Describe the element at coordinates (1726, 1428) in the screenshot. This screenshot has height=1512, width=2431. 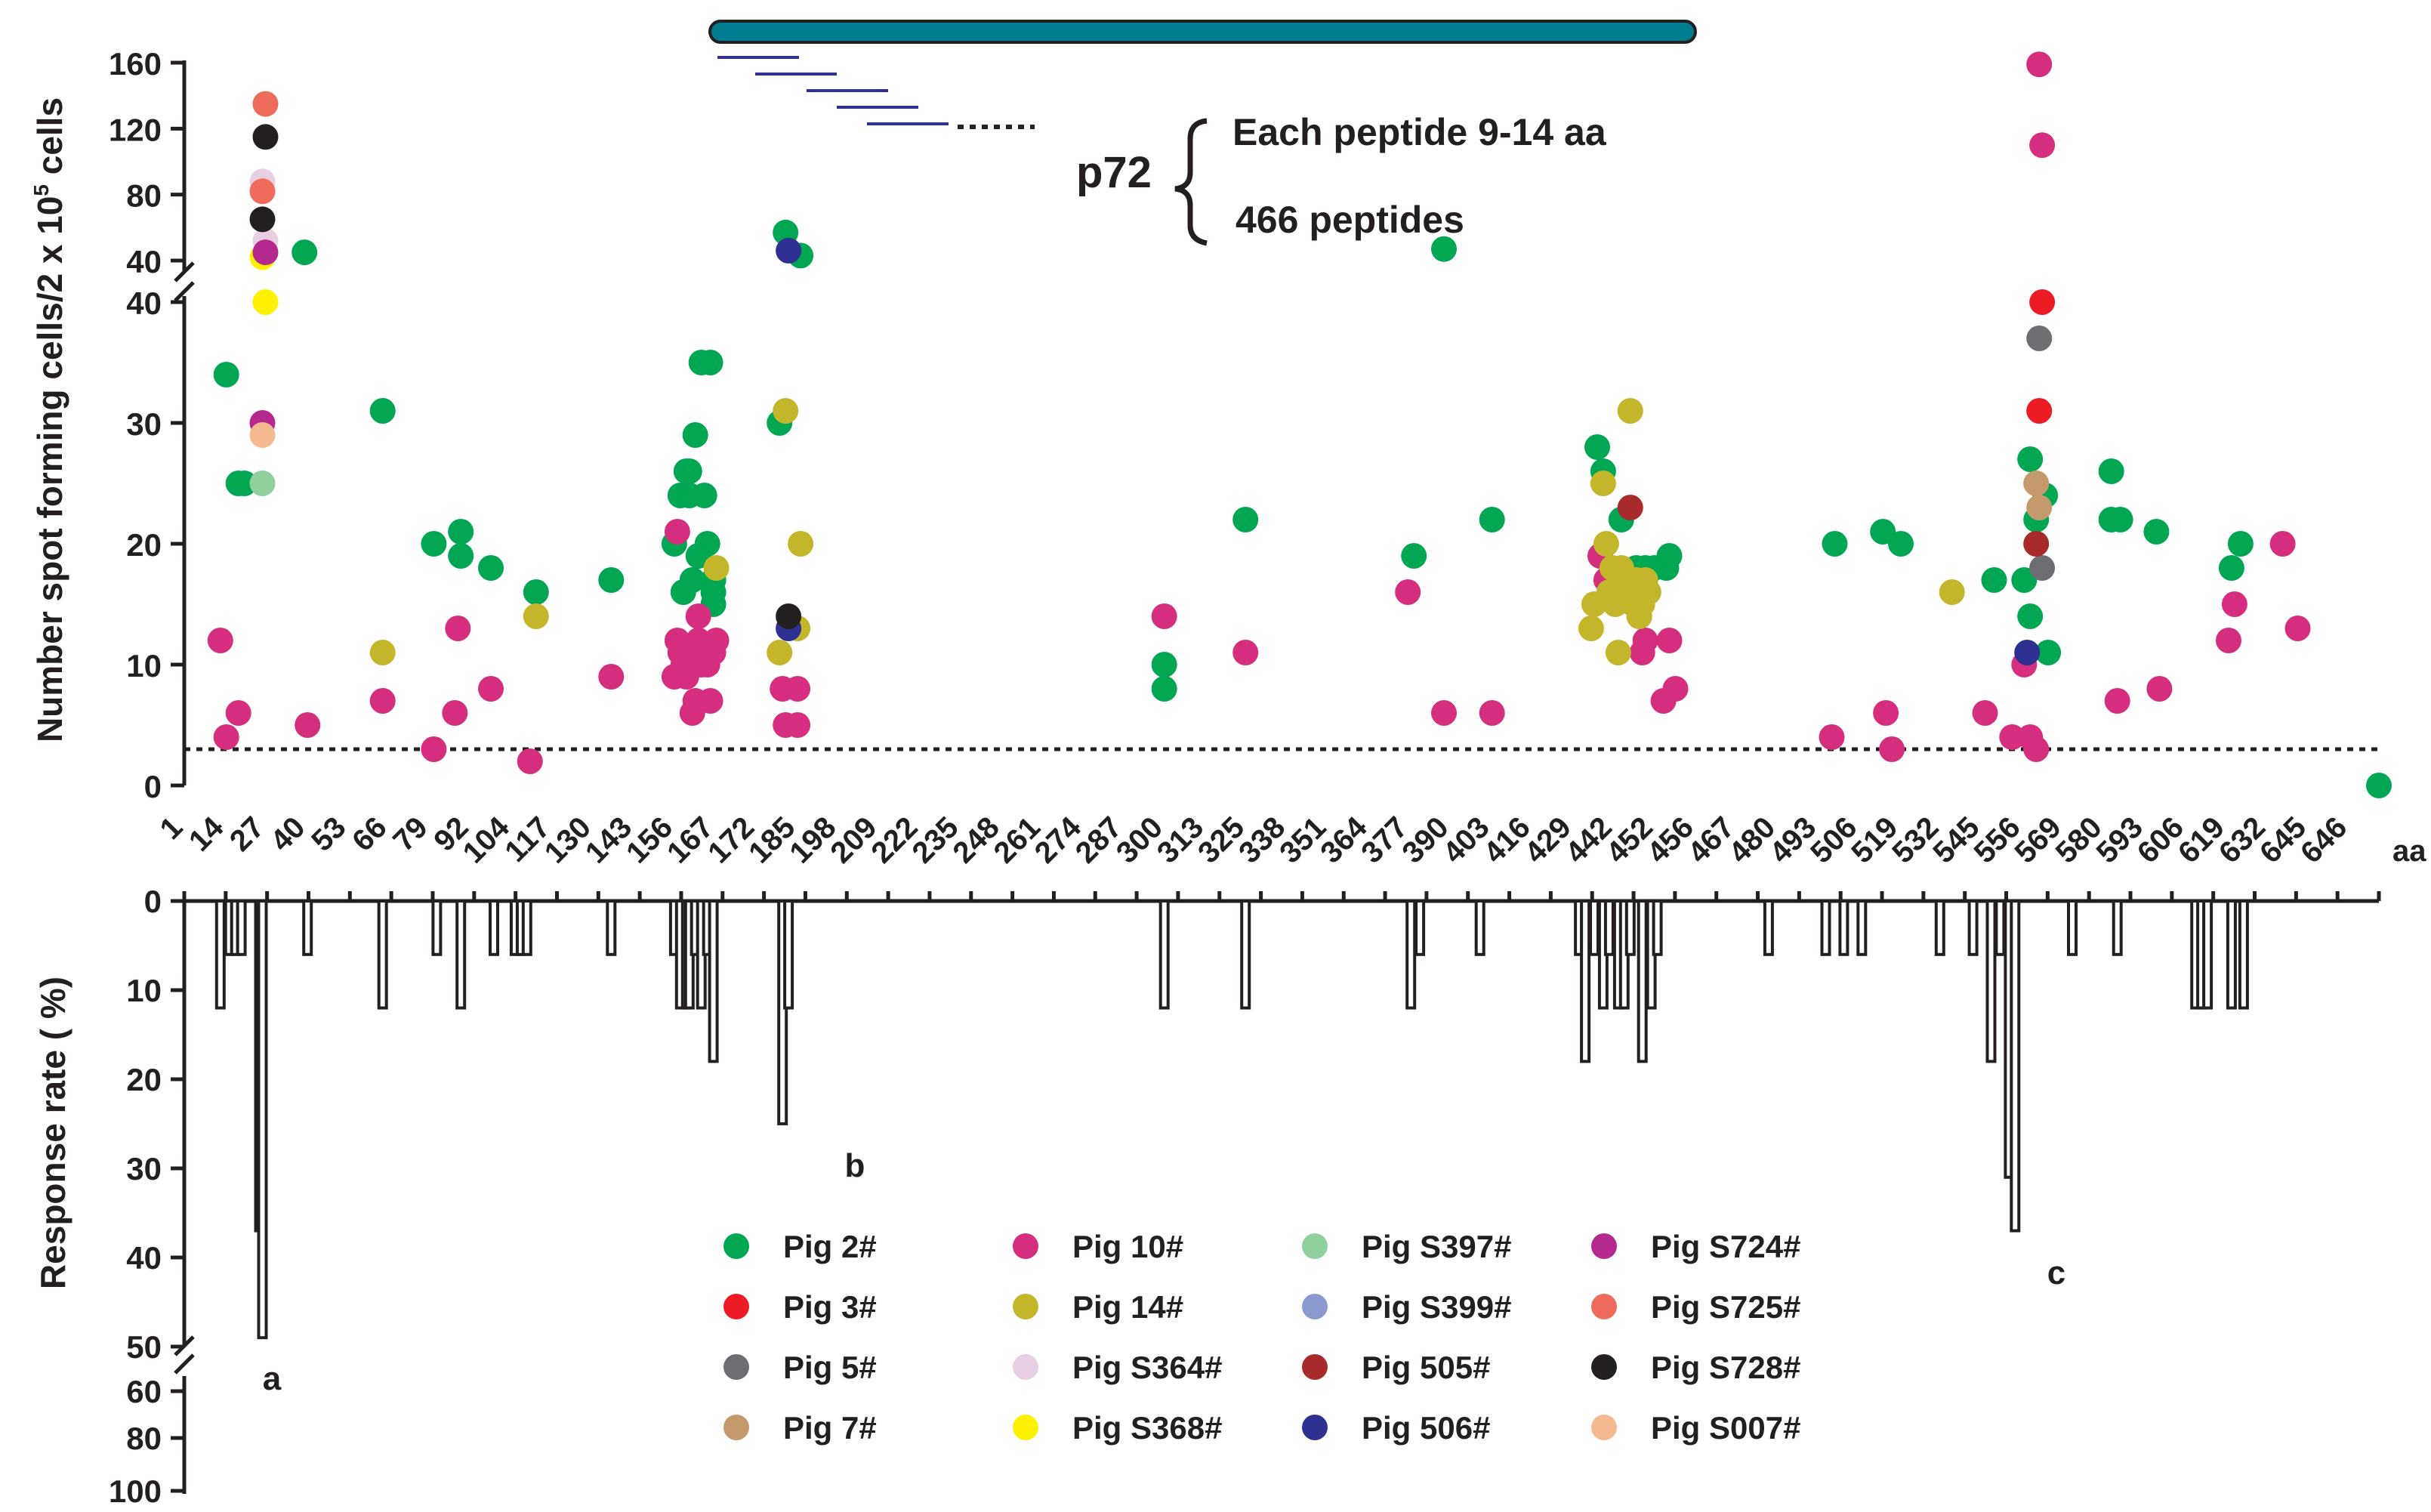
I see `legend-label: Pig S007#` at that location.